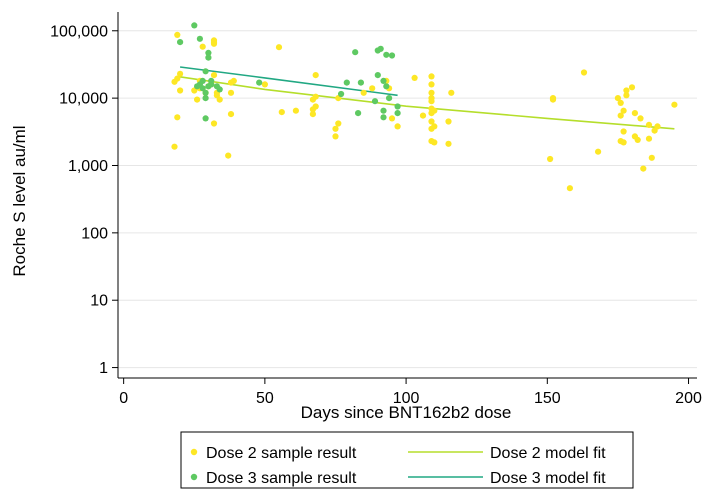 The height and width of the screenshot is (493, 704). Describe the element at coordinates (265, 398) in the screenshot. I see `x-tick-label: 50` at that location.